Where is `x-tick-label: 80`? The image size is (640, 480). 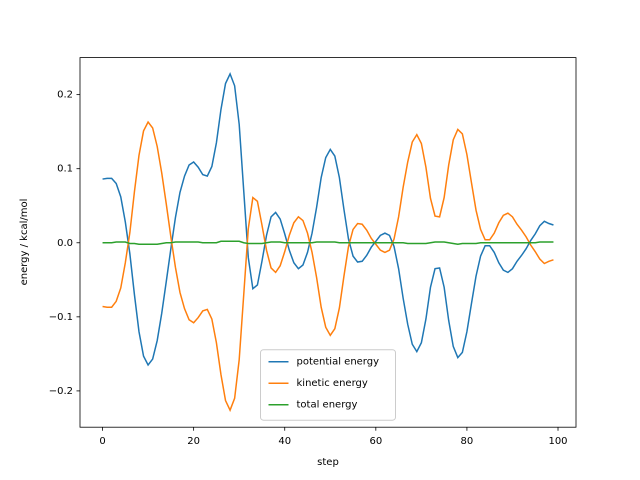
x-tick-label: 80 is located at coordinates (467, 441).